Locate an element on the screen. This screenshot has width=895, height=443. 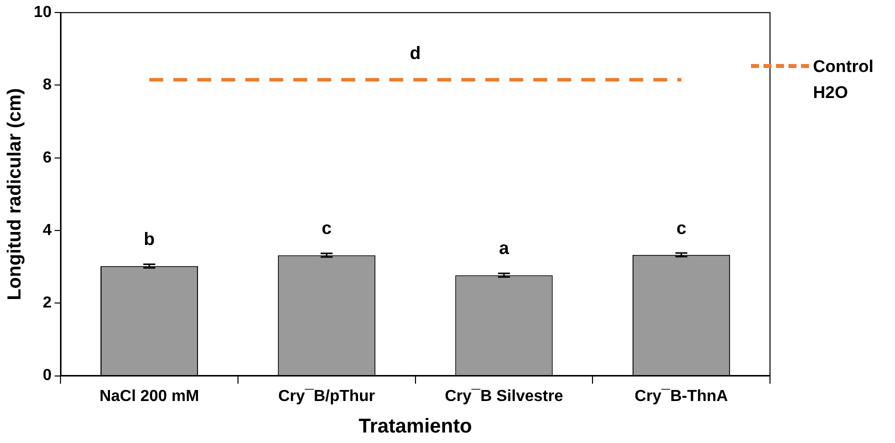
y-tick-label: 4 is located at coordinates (47, 230).